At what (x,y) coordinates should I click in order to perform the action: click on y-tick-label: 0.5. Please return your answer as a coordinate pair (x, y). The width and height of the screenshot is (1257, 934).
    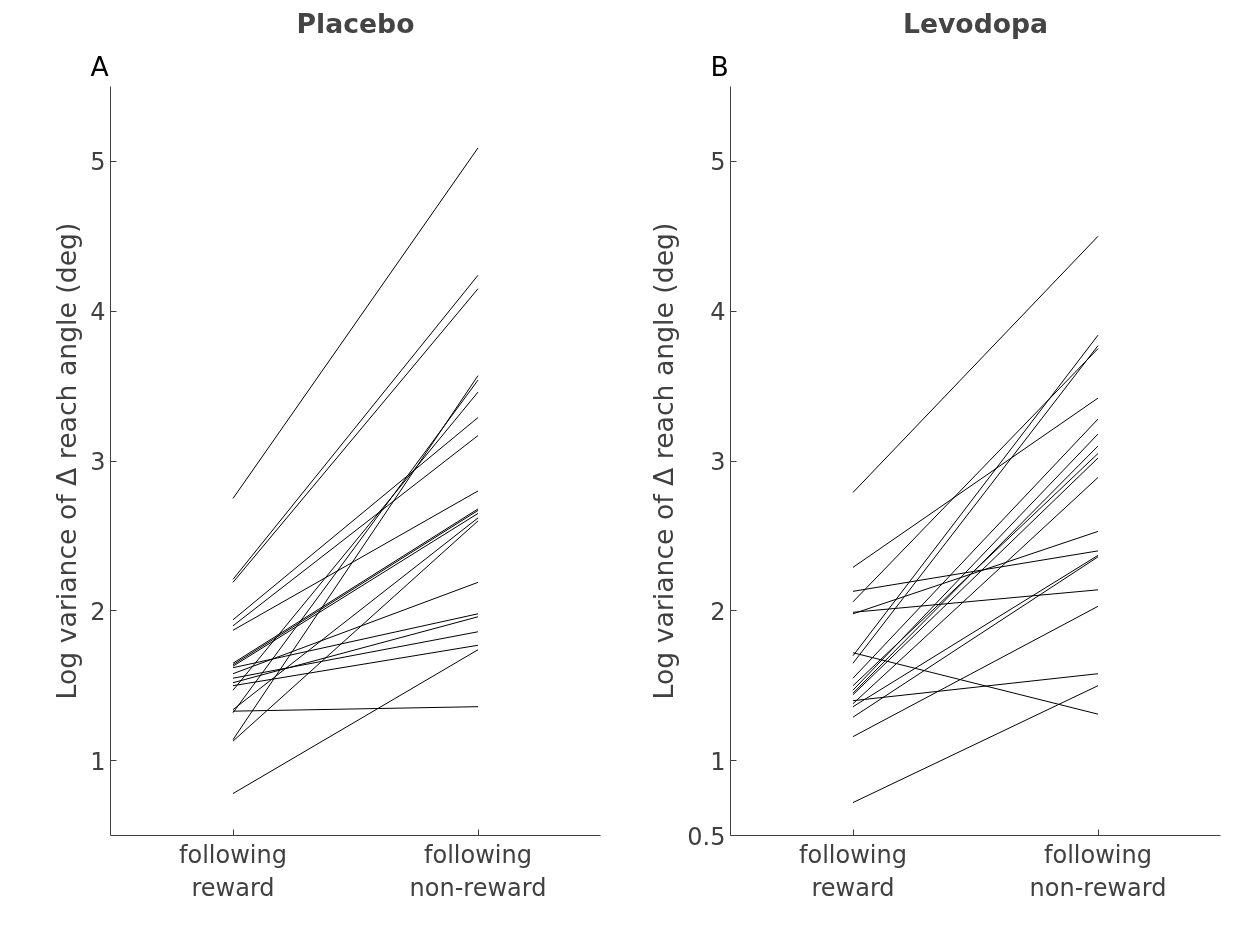
    Looking at the image, I should click on (706, 836).